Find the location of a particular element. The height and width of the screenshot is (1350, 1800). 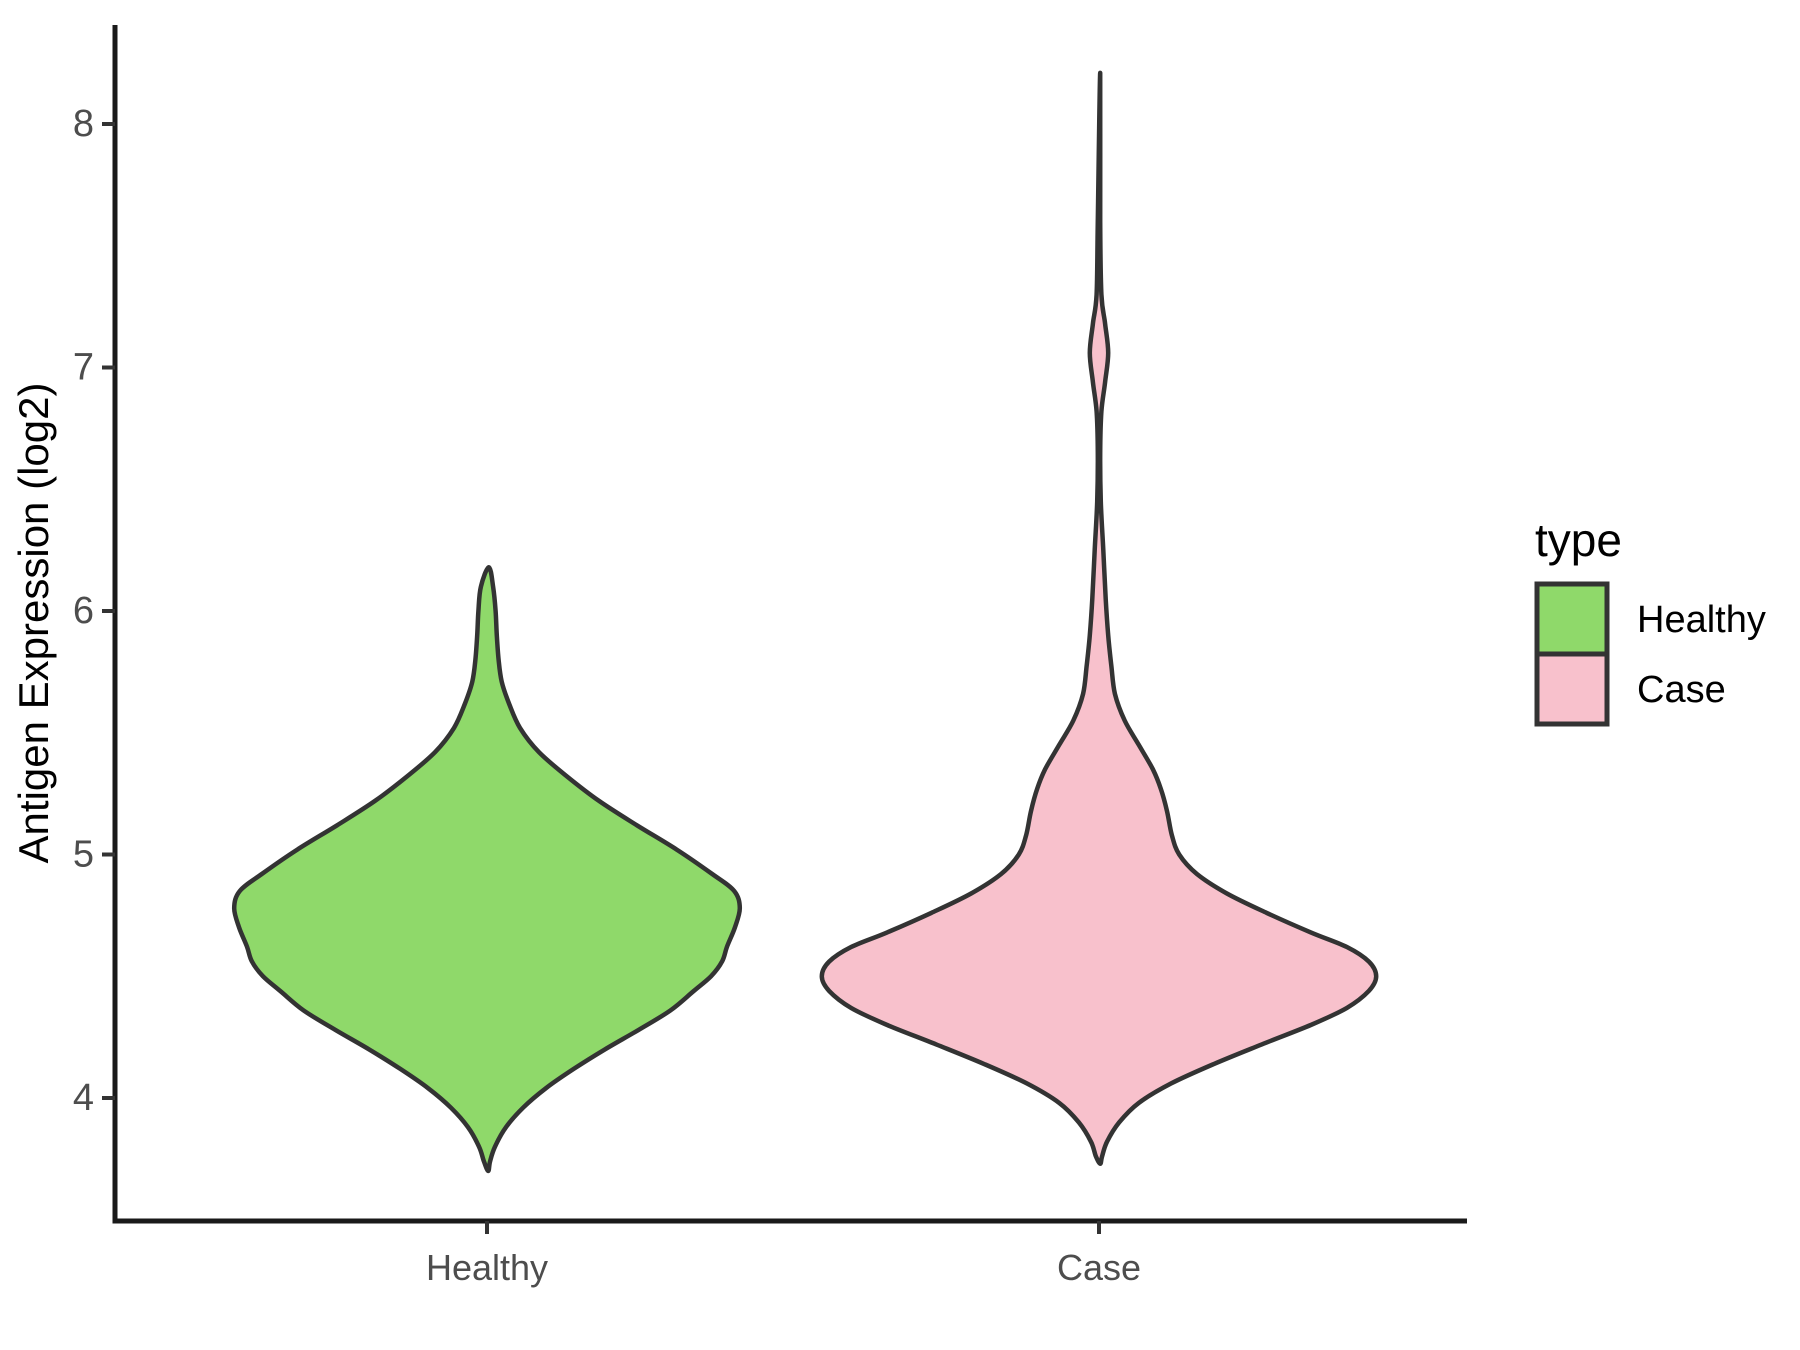

violin-healthy is located at coordinates (487, 869).